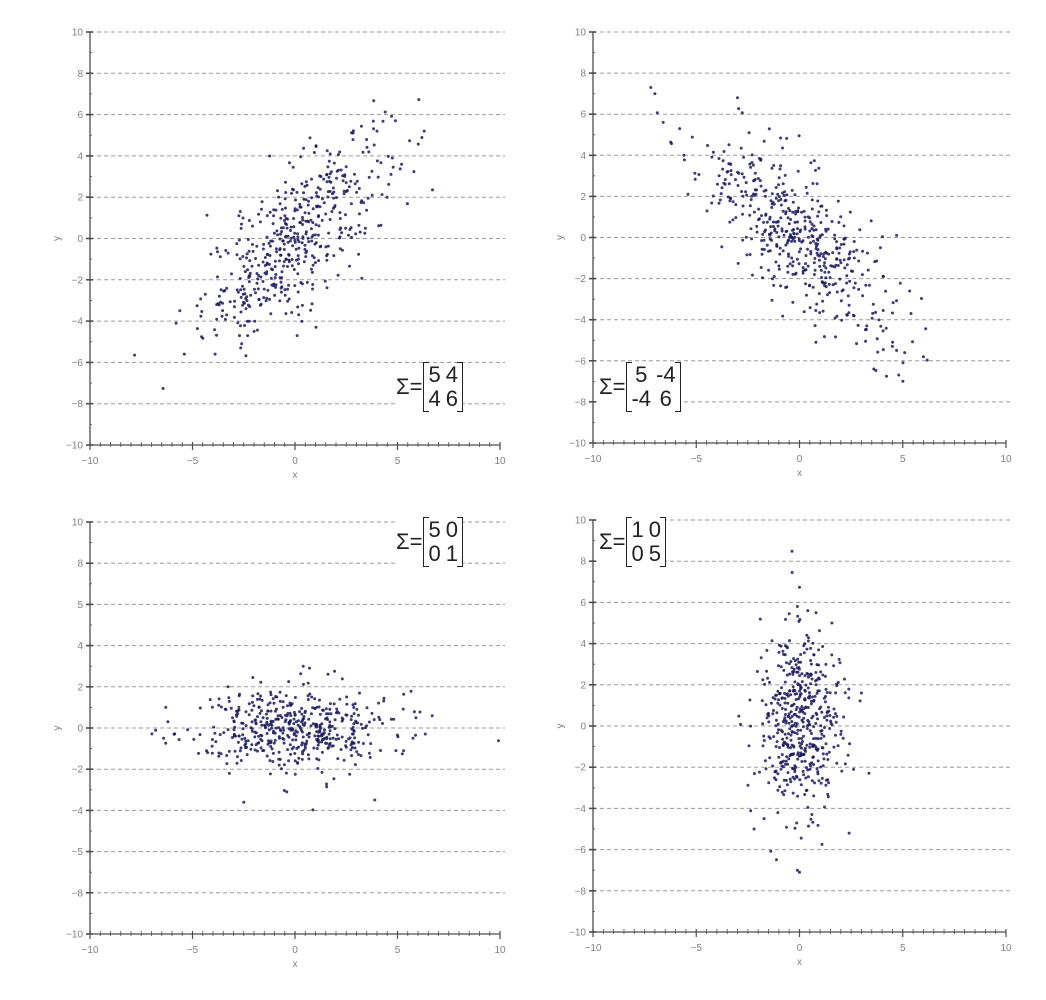 The height and width of the screenshot is (1000, 1046). Describe the element at coordinates (443, 542) in the screenshot. I see `covariance-matrix: 5 0 0 1` at that location.